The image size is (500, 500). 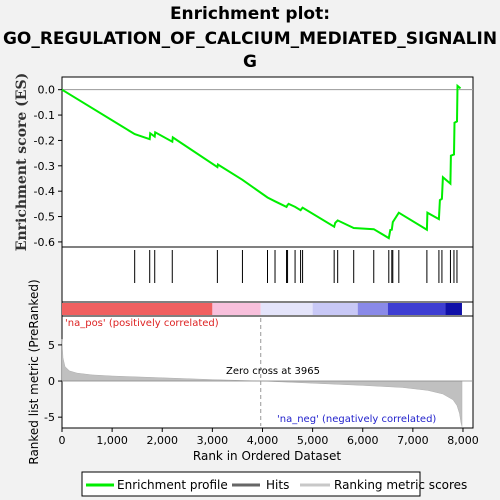 What do you see at coordinates (49, 417) in the screenshot?
I see `rank-ytick-label: -5` at bounding box center [49, 417].